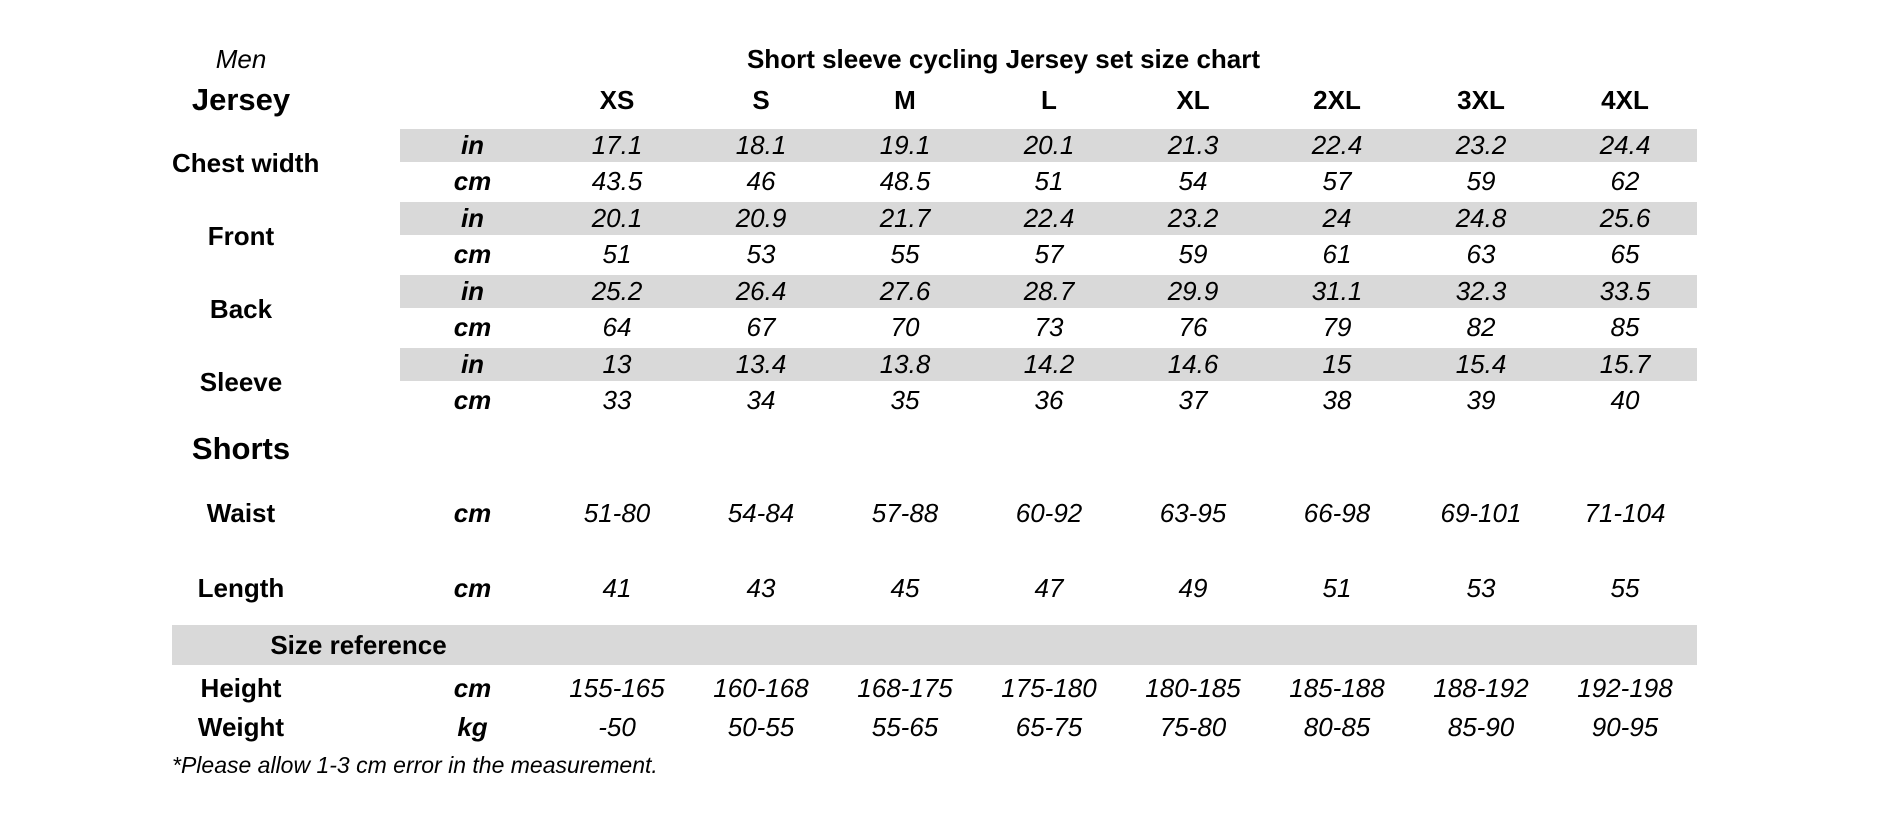  I want to click on shorts-section-label: Shorts, so click(241, 448).